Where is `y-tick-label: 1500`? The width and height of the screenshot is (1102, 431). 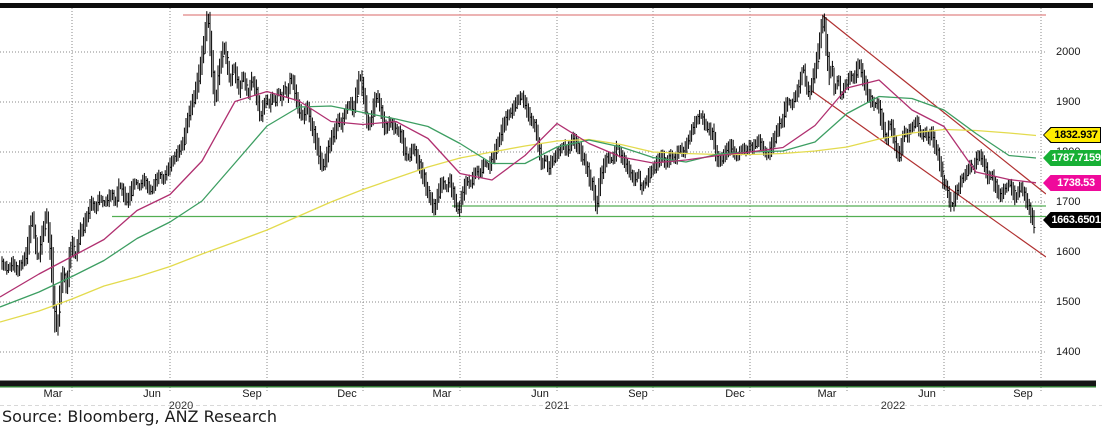 y-tick-label: 1500 is located at coordinates (1068, 302).